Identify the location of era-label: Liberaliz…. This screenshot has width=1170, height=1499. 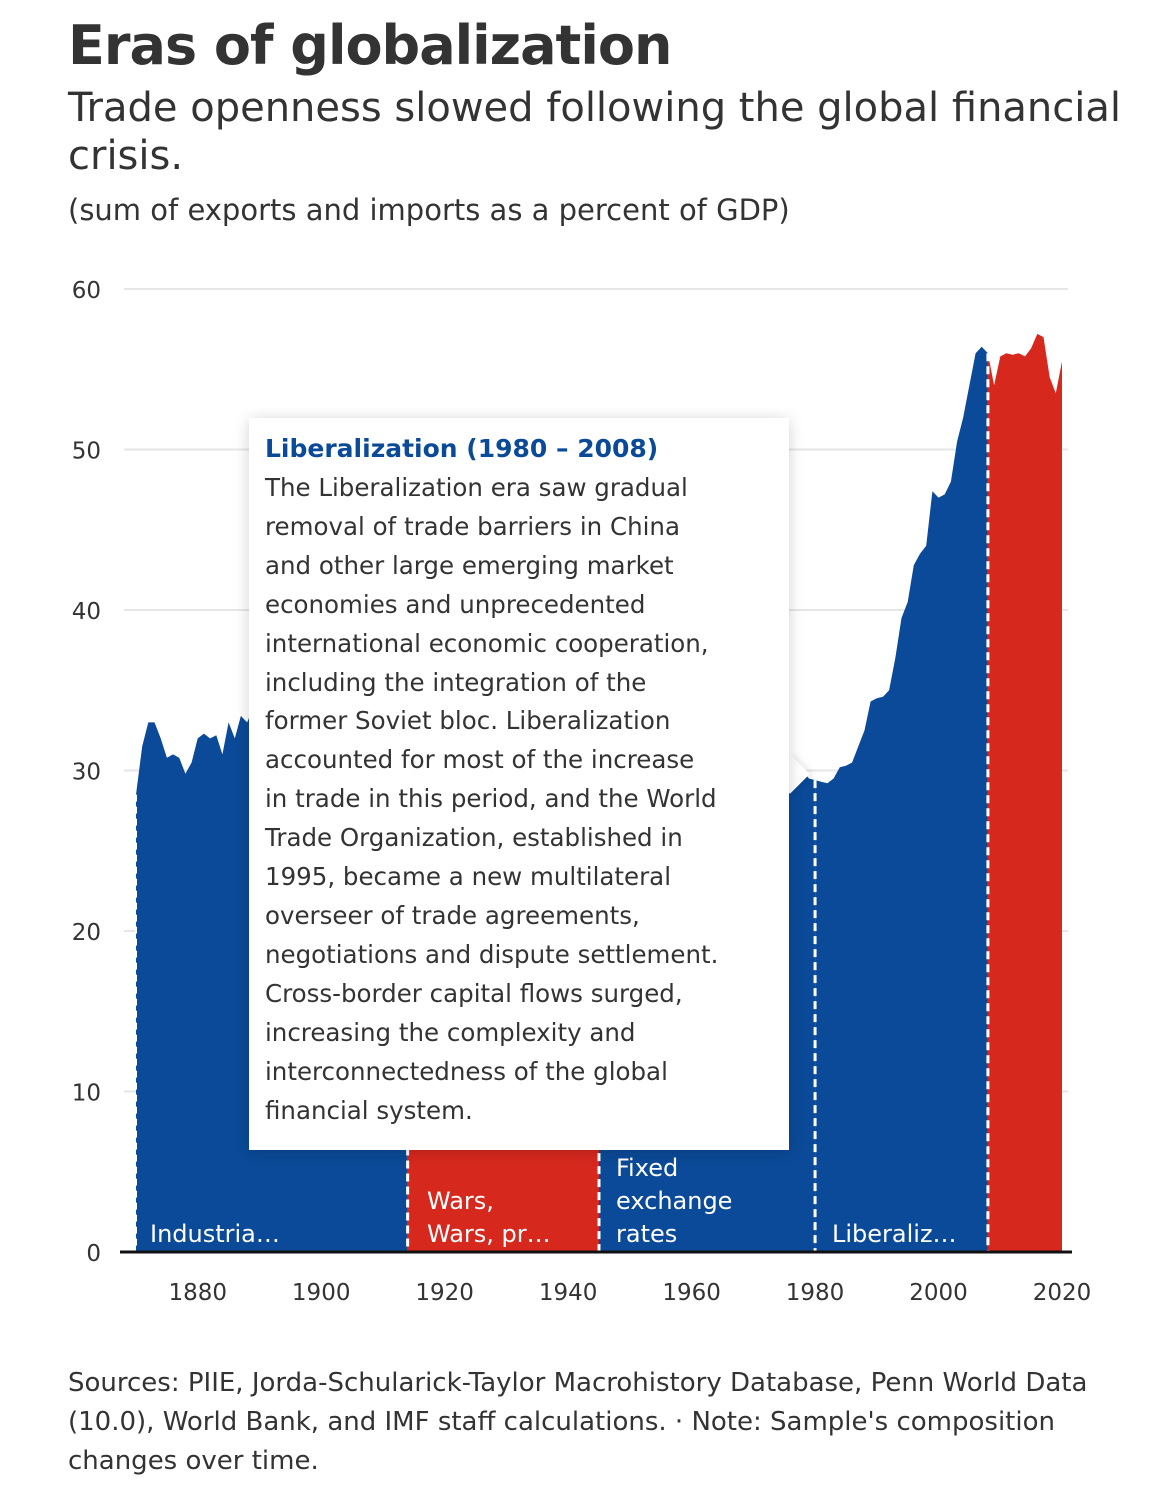
(894, 1234).